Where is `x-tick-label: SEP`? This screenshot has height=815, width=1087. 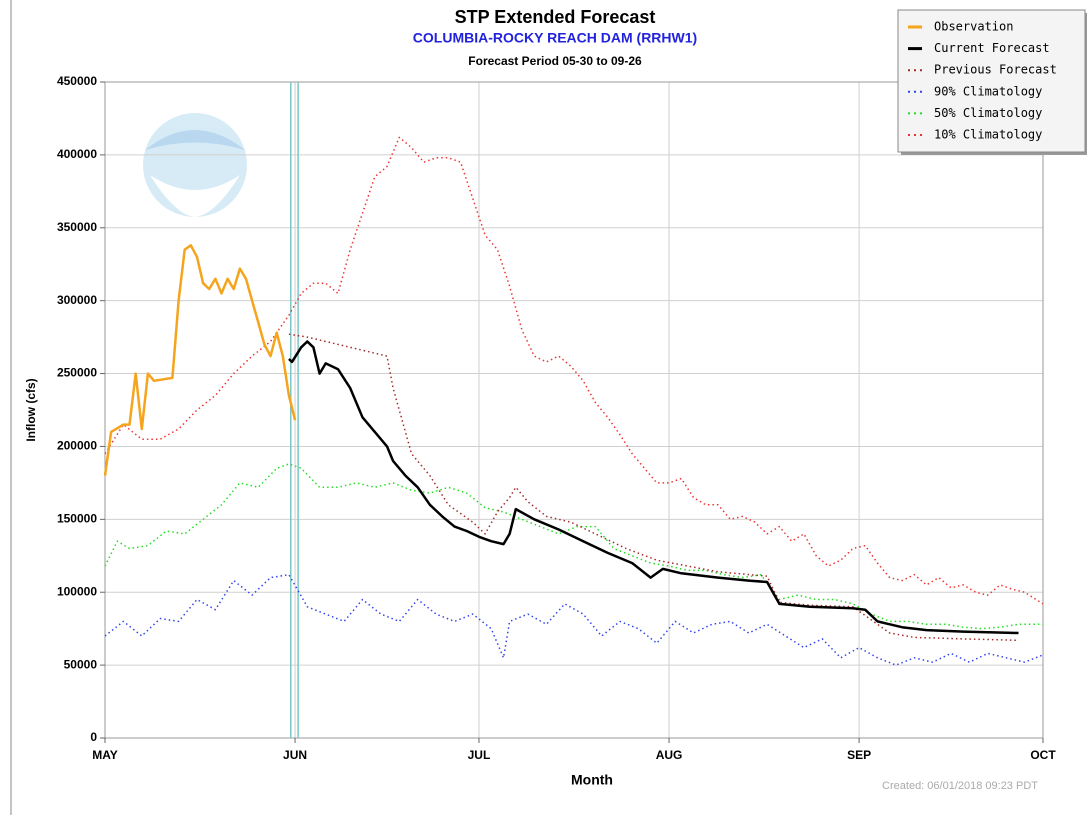
x-tick-label: SEP is located at coordinates (859, 755).